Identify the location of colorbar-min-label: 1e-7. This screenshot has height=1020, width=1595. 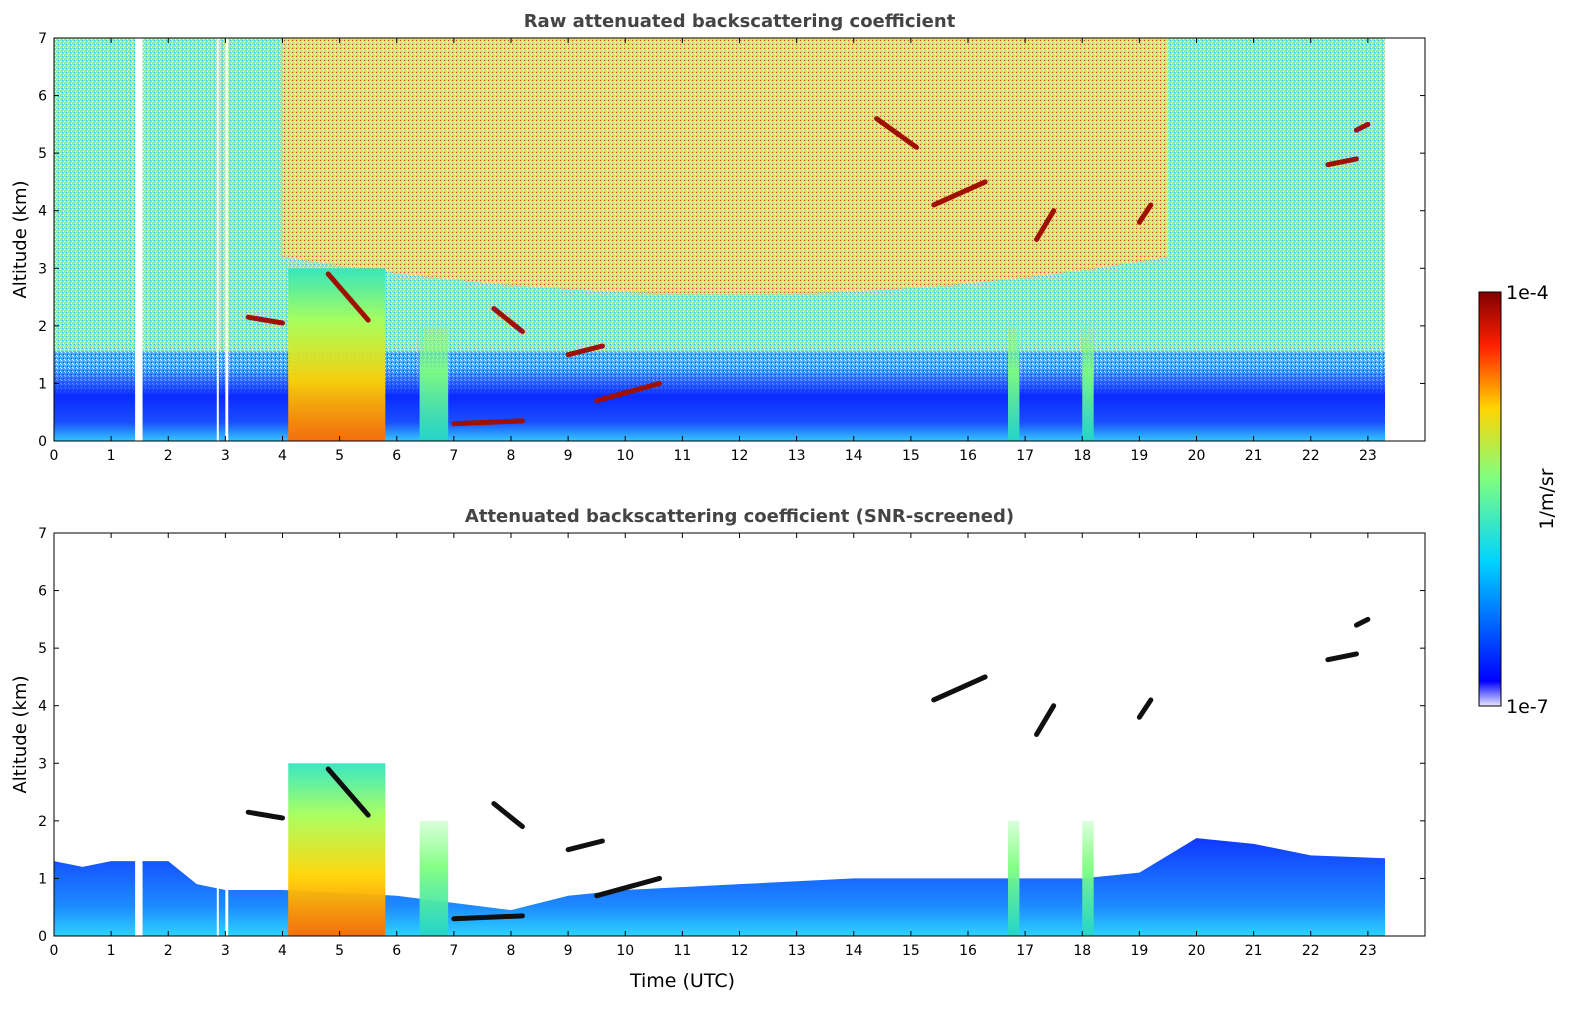
(1527, 707).